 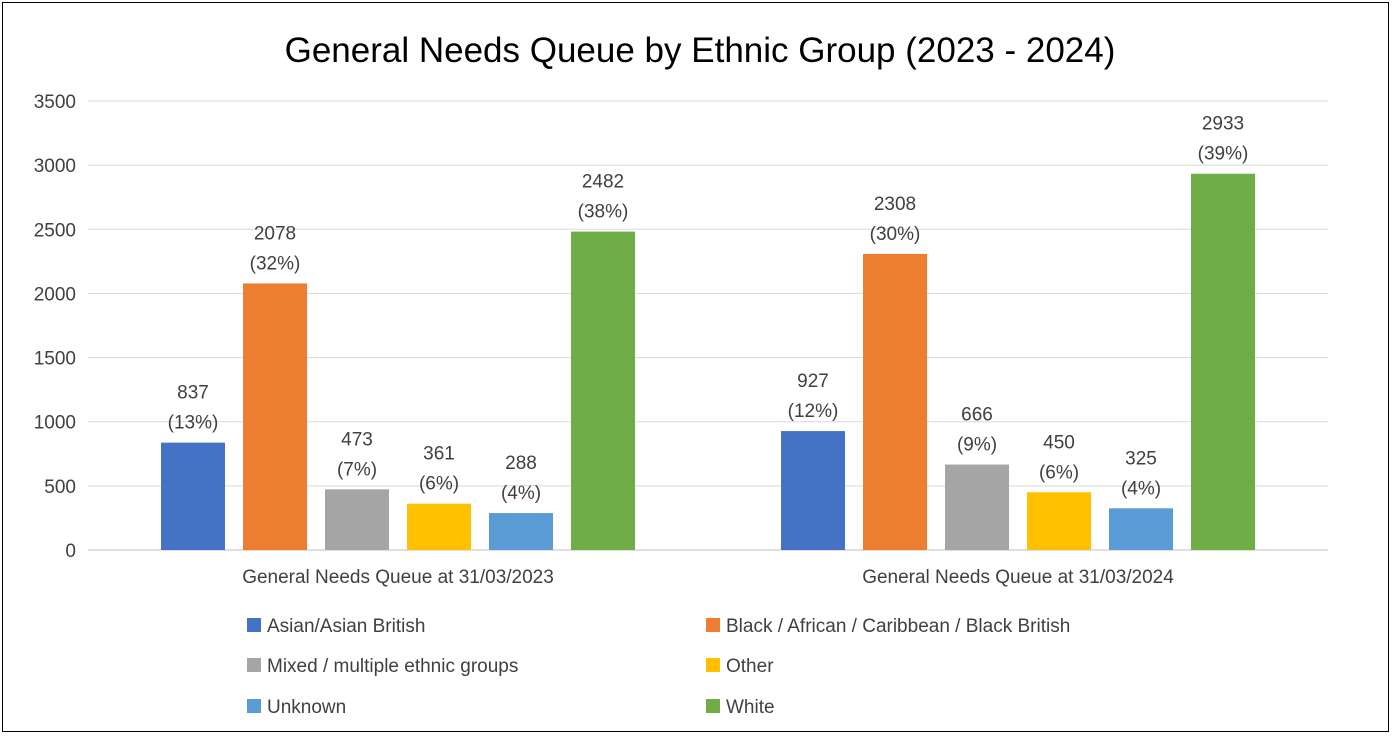 What do you see at coordinates (439, 454) in the screenshot?
I see `data-label-value: 361` at bounding box center [439, 454].